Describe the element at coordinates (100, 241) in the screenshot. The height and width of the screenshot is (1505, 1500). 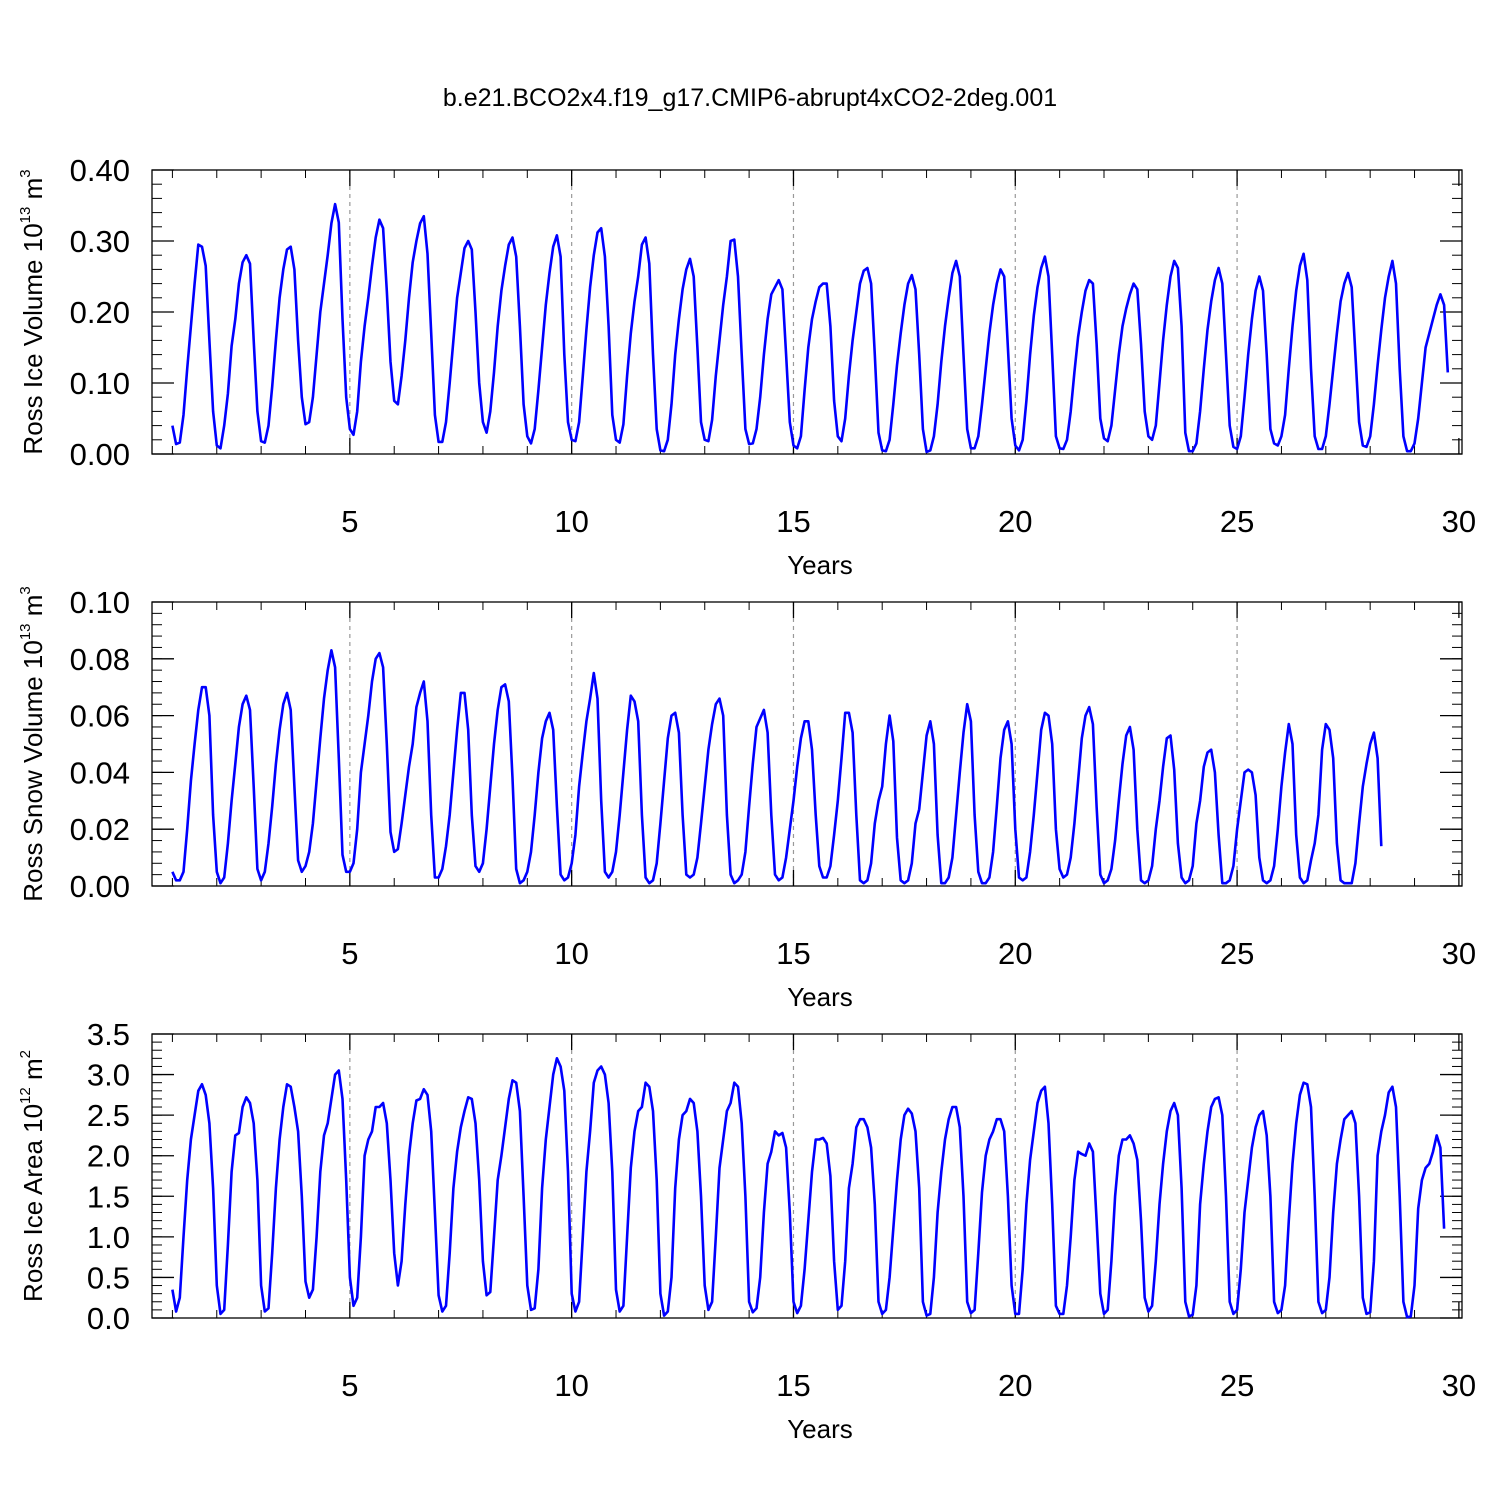
I see `y-tick-label: 0.30` at that location.